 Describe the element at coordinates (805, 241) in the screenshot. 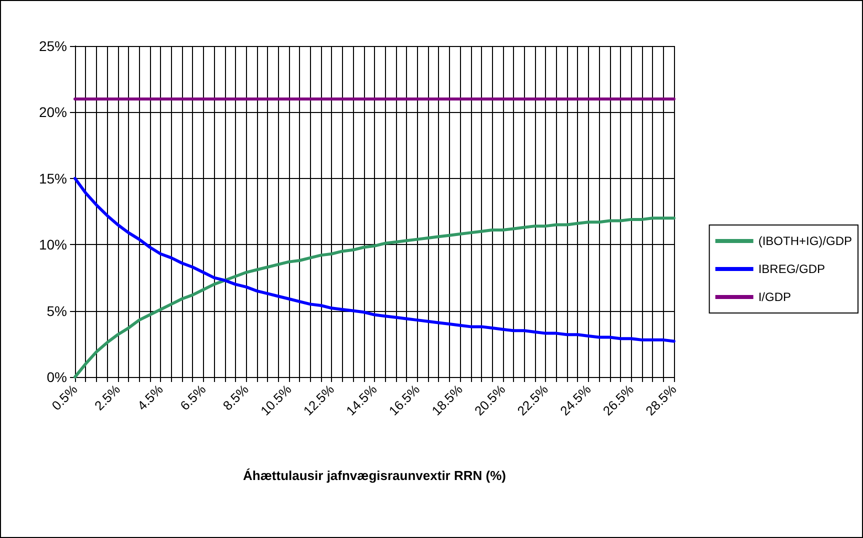

I see `legend-label: (IBOTH+IG)/GDP` at that location.